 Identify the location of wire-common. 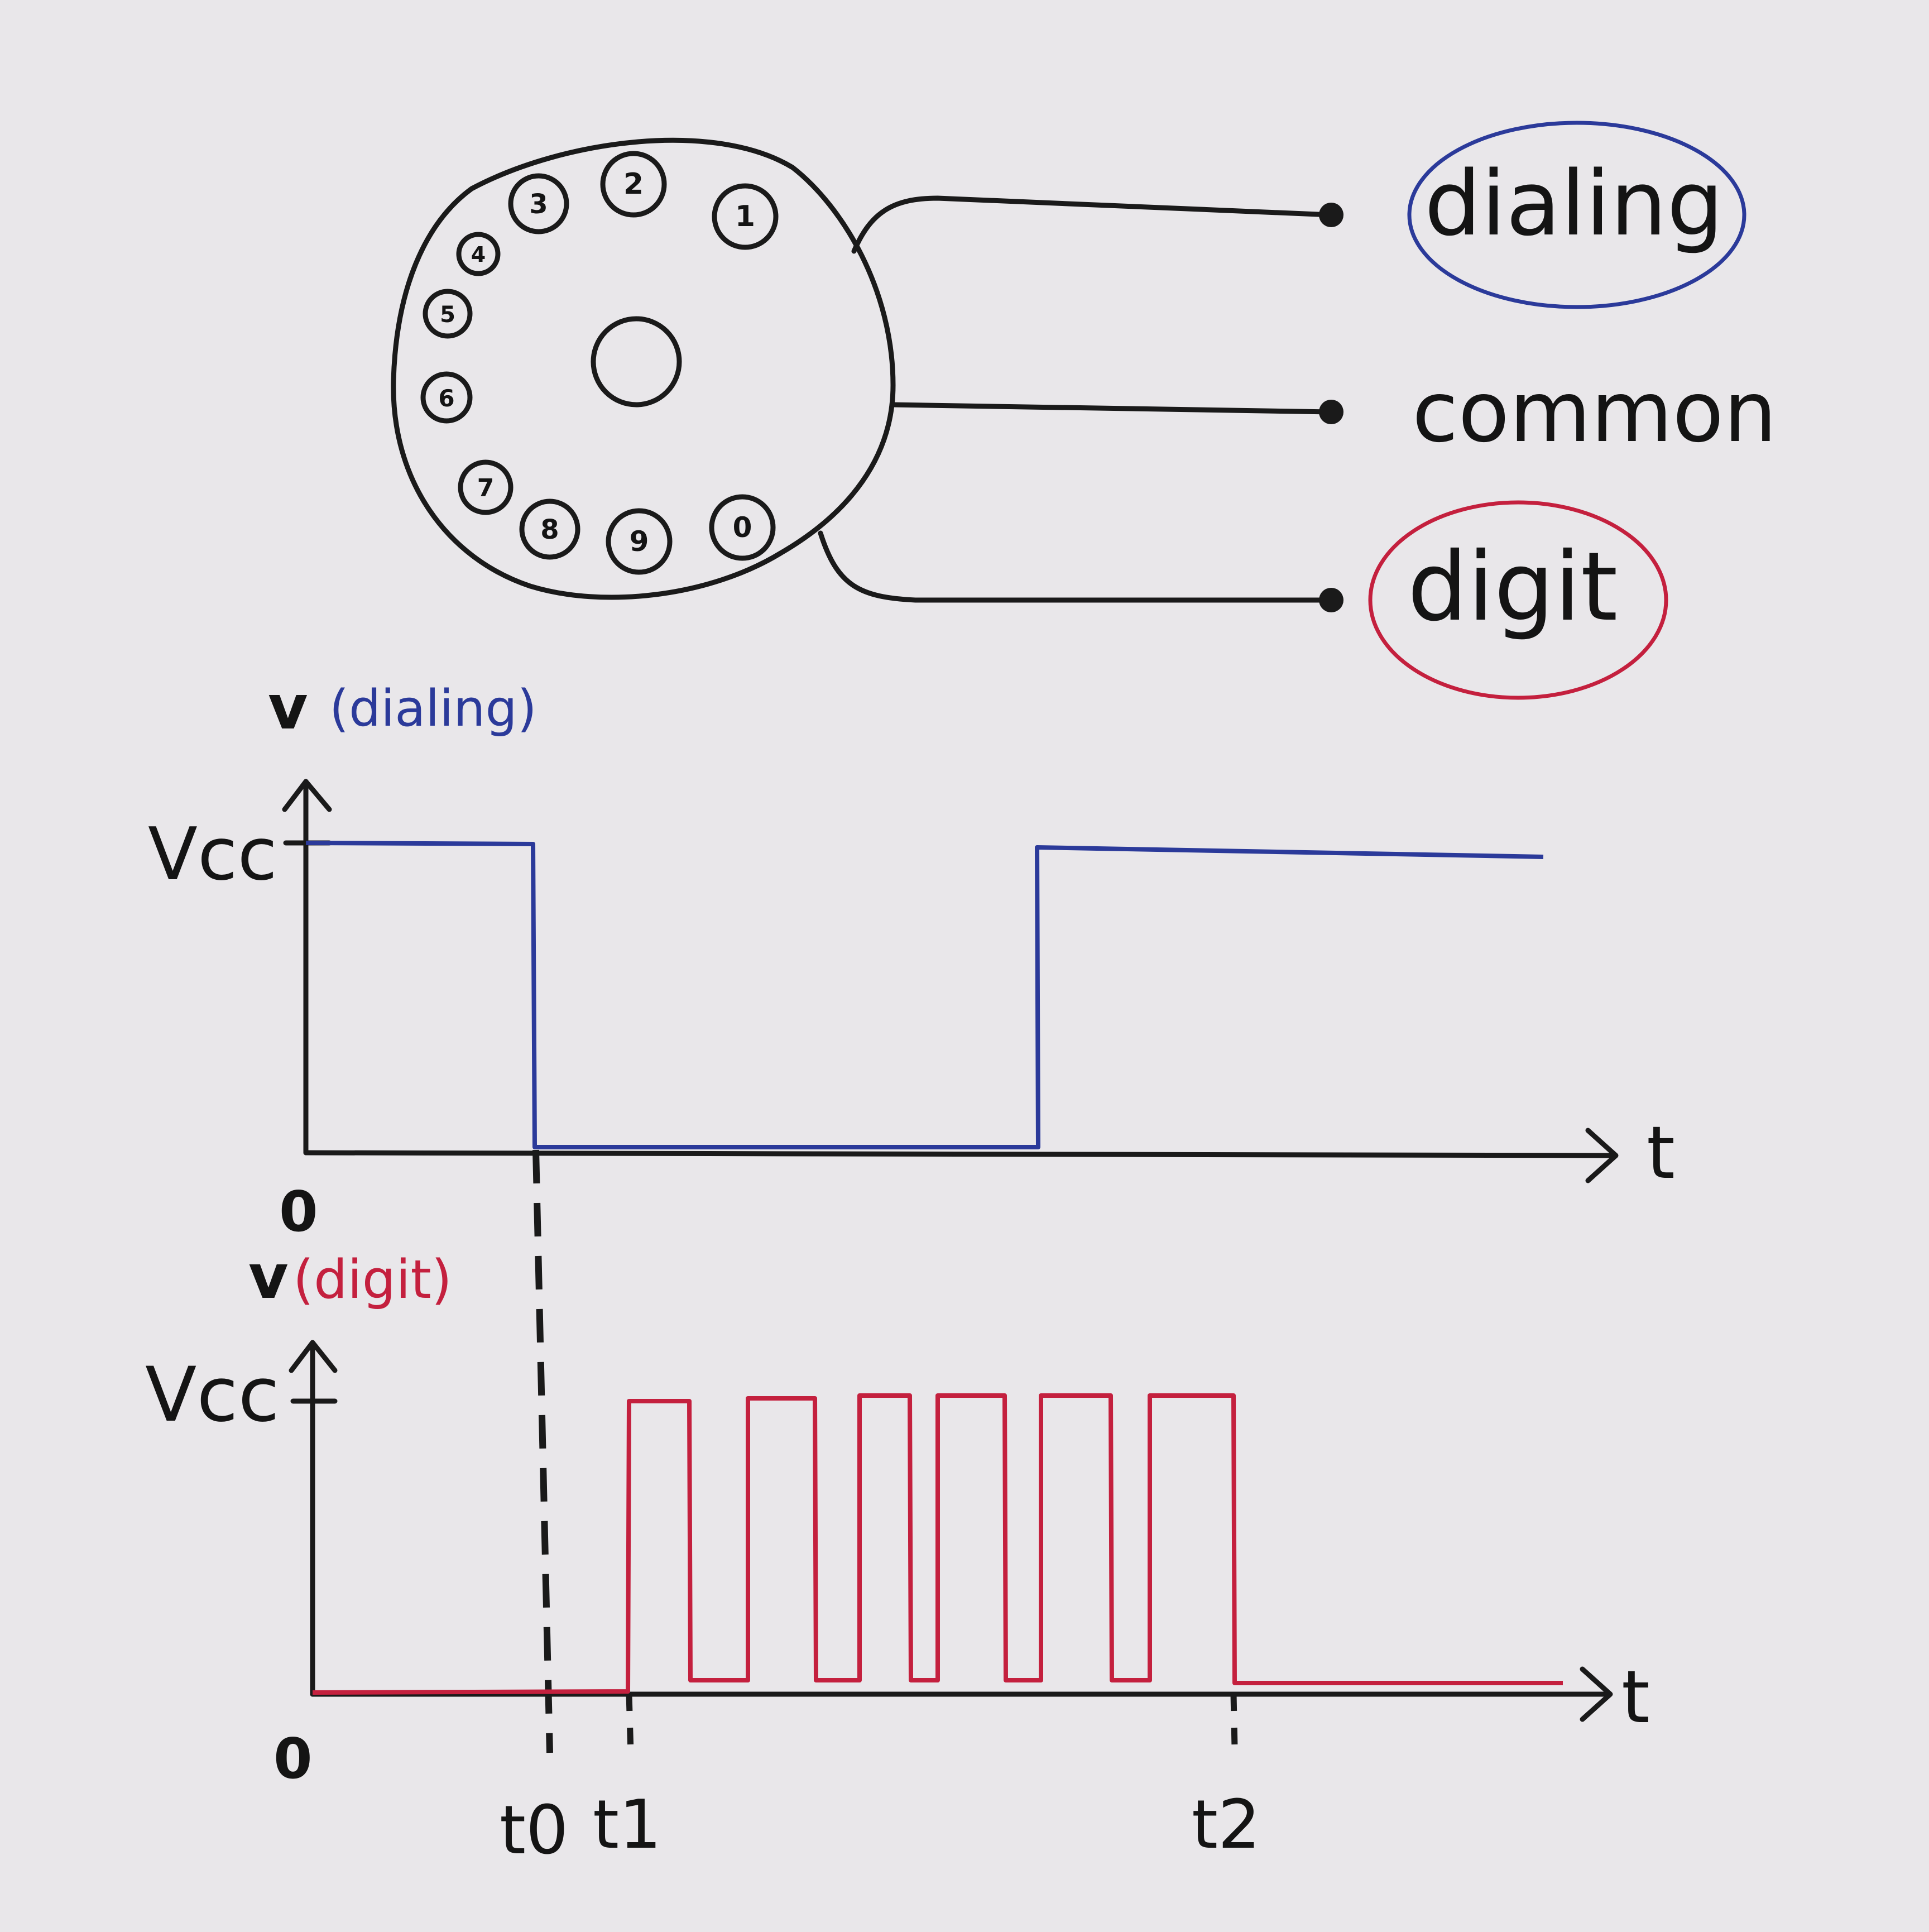
(1112, 408).